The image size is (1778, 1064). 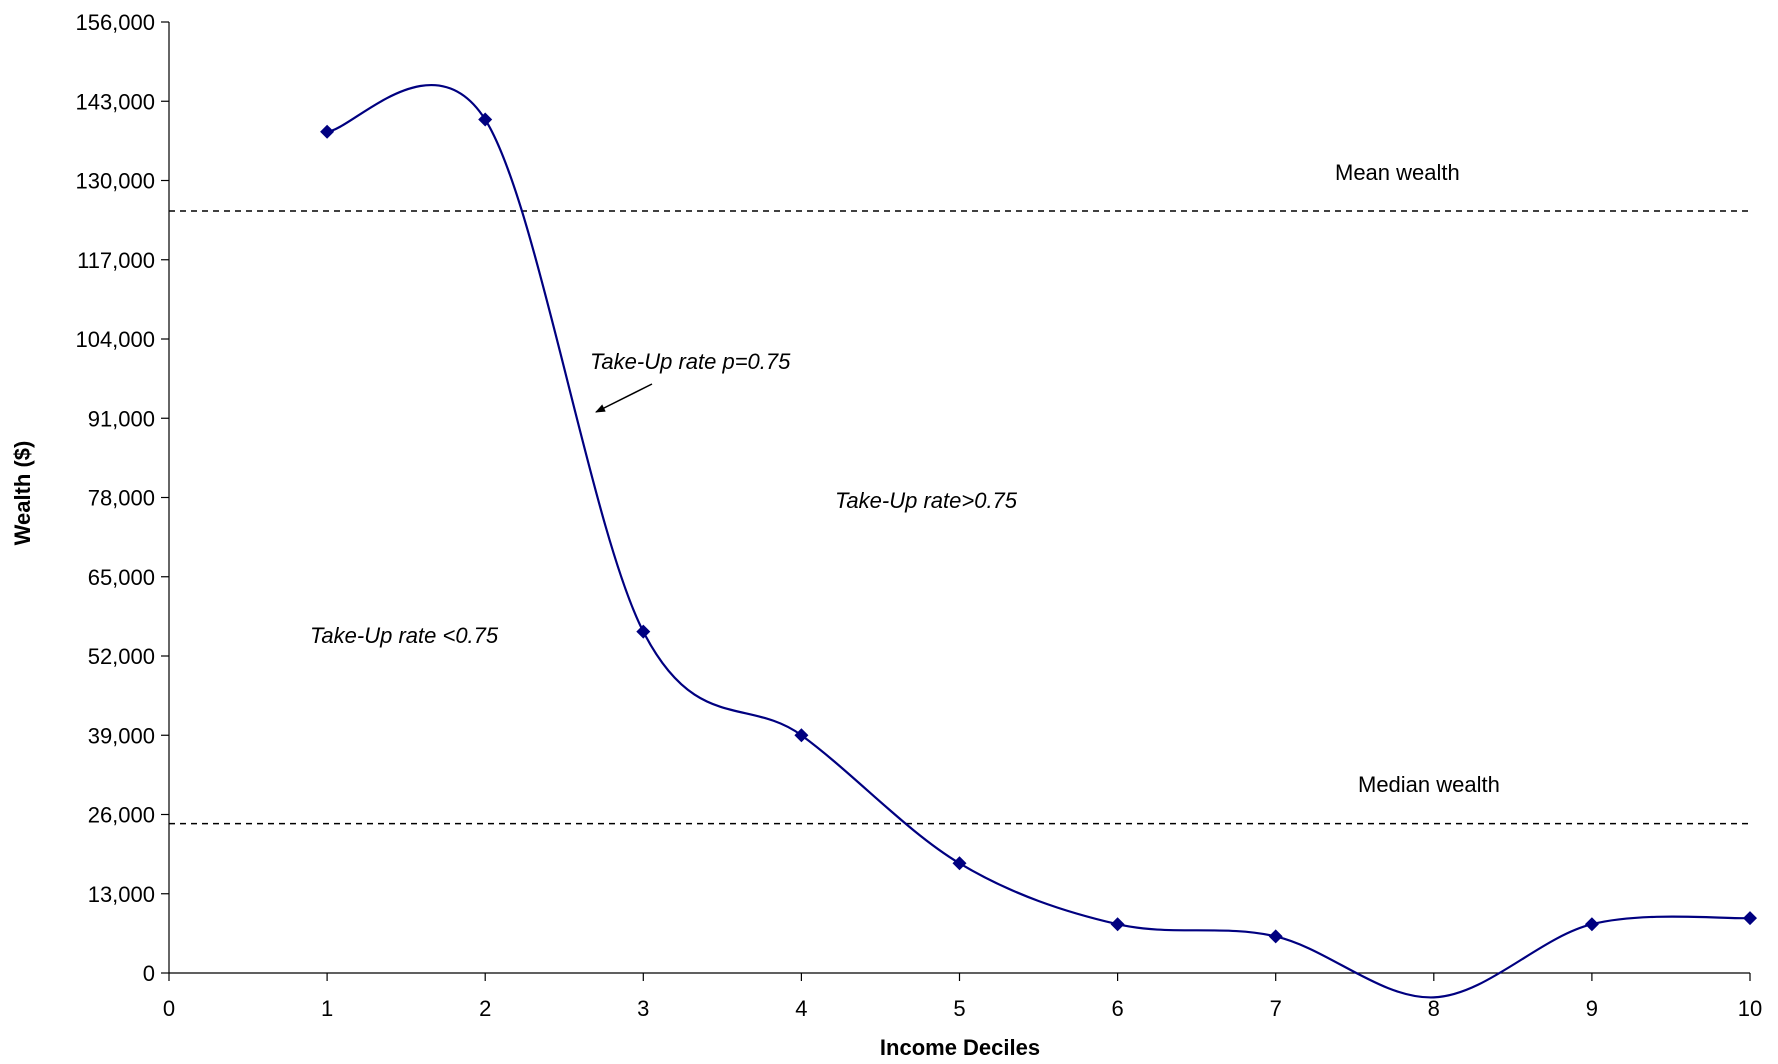 I want to click on y-tick-label: 13,000, so click(x=121, y=894).